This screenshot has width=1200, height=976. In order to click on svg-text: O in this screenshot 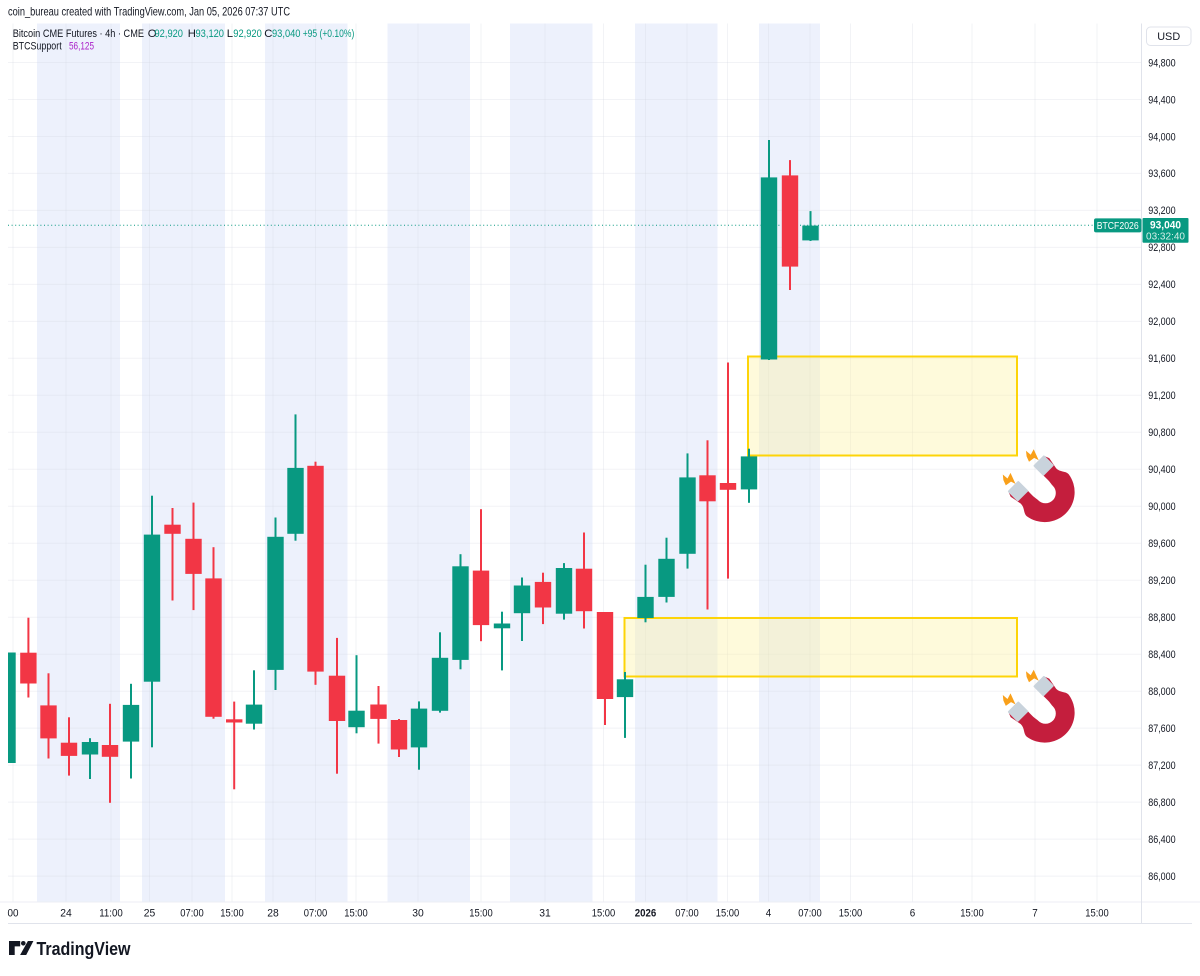, I will do `click(152, 34)`.